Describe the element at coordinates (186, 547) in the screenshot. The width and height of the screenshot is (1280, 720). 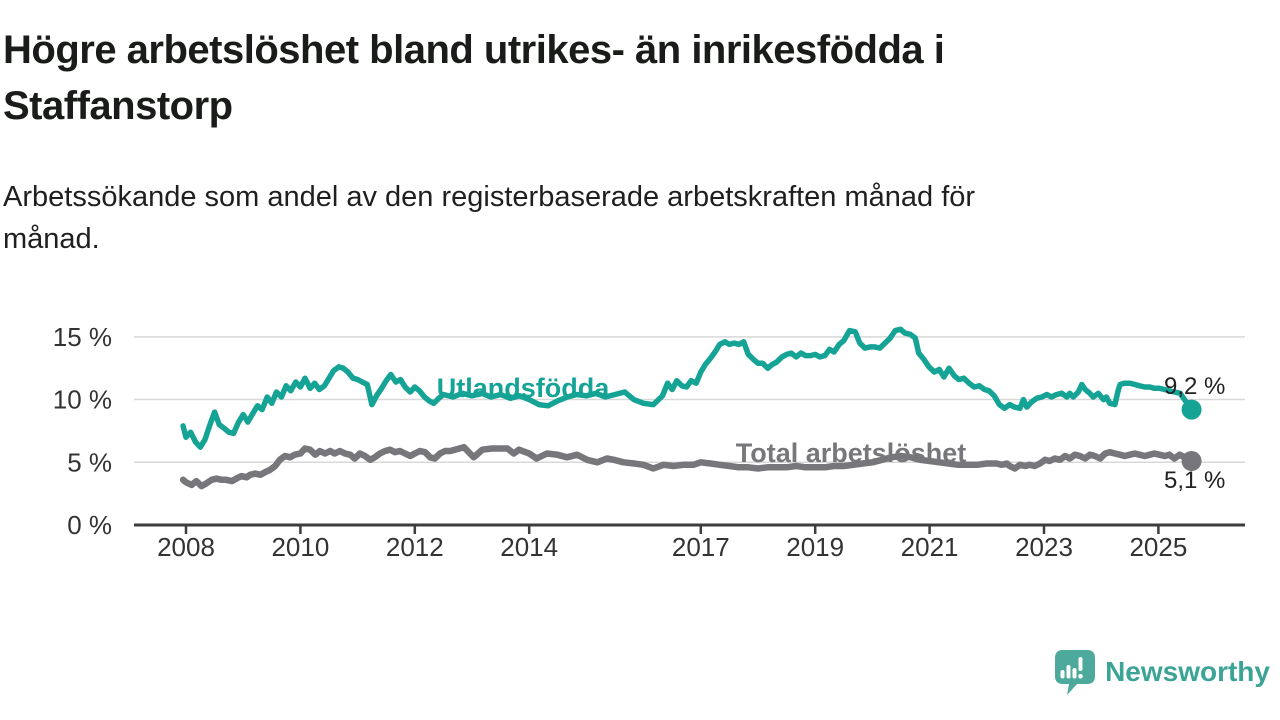
I see `x-axis-label: 2008` at that location.